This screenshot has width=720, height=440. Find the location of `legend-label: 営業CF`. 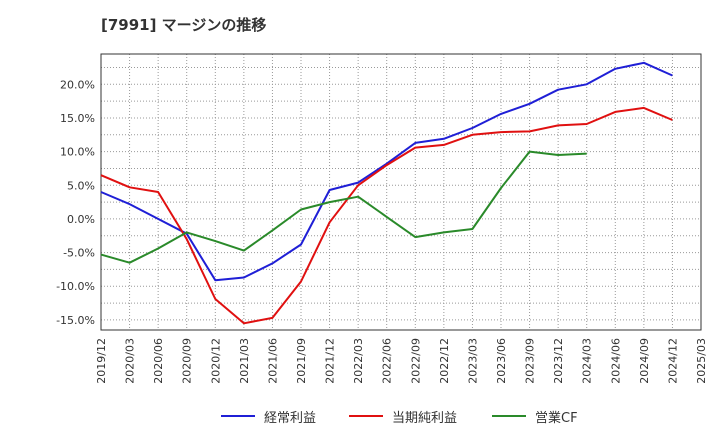

legend-label: 営業CF is located at coordinates (556, 418).